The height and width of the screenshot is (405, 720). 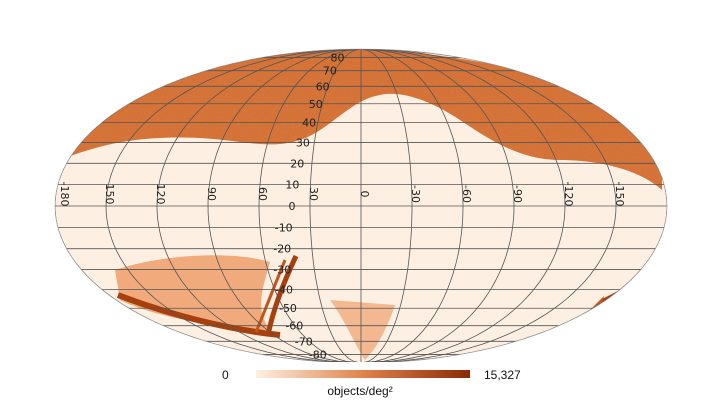 What do you see at coordinates (517, 194) in the screenshot?
I see `longitude-label: -90` at bounding box center [517, 194].